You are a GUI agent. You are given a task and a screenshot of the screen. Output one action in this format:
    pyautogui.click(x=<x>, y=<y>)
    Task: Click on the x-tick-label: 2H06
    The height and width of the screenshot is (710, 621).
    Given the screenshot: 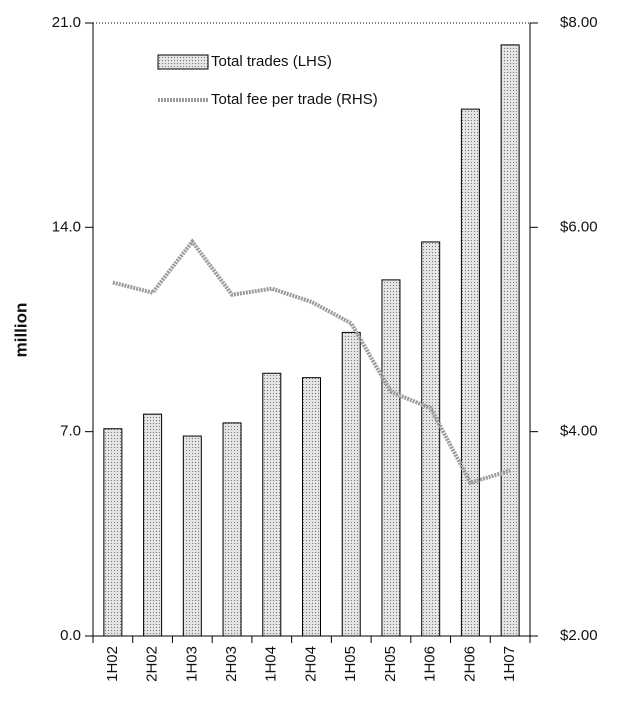 What is the action you would take?
    pyautogui.click(x=469, y=664)
    